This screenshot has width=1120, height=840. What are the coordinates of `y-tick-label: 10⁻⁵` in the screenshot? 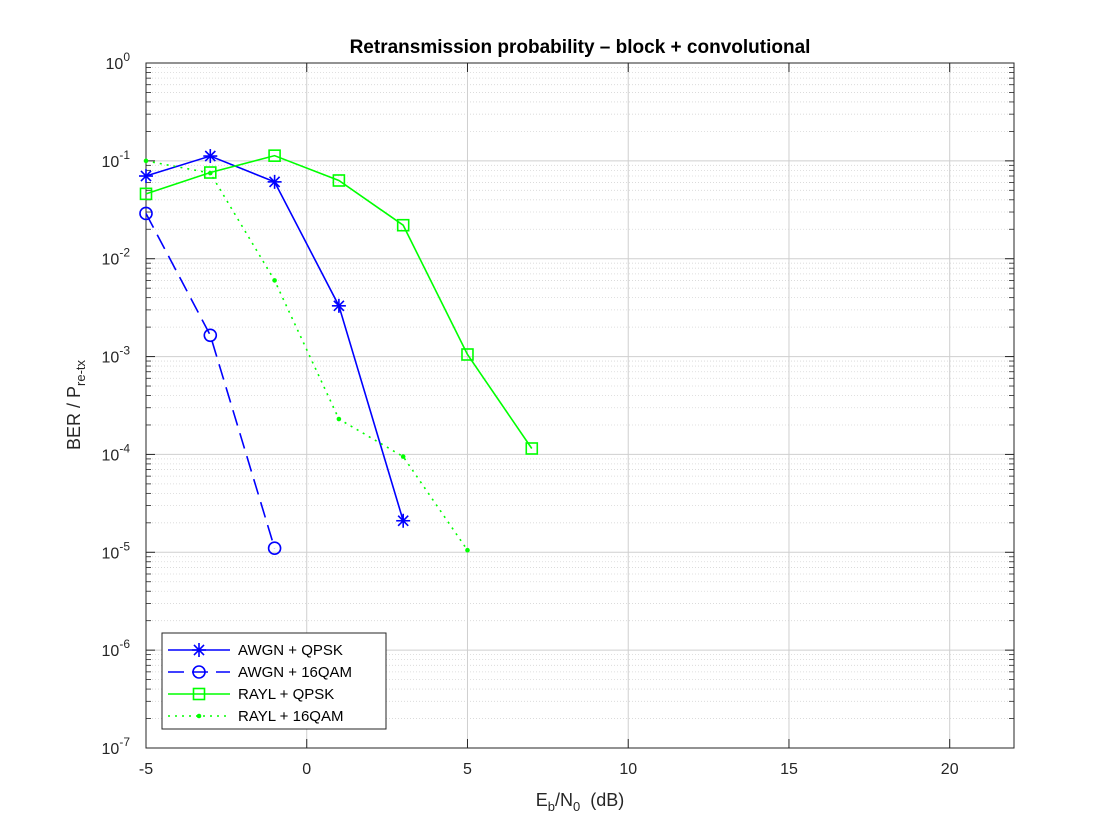 It's located at (116, 550).